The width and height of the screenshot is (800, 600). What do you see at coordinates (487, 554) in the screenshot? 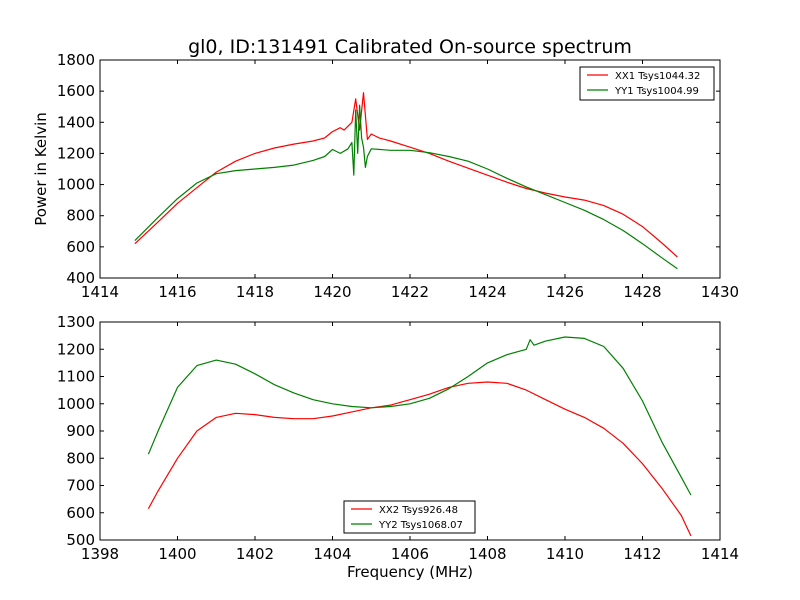
I see `x-tick-label: 1408` at bounding box center [487, 554].